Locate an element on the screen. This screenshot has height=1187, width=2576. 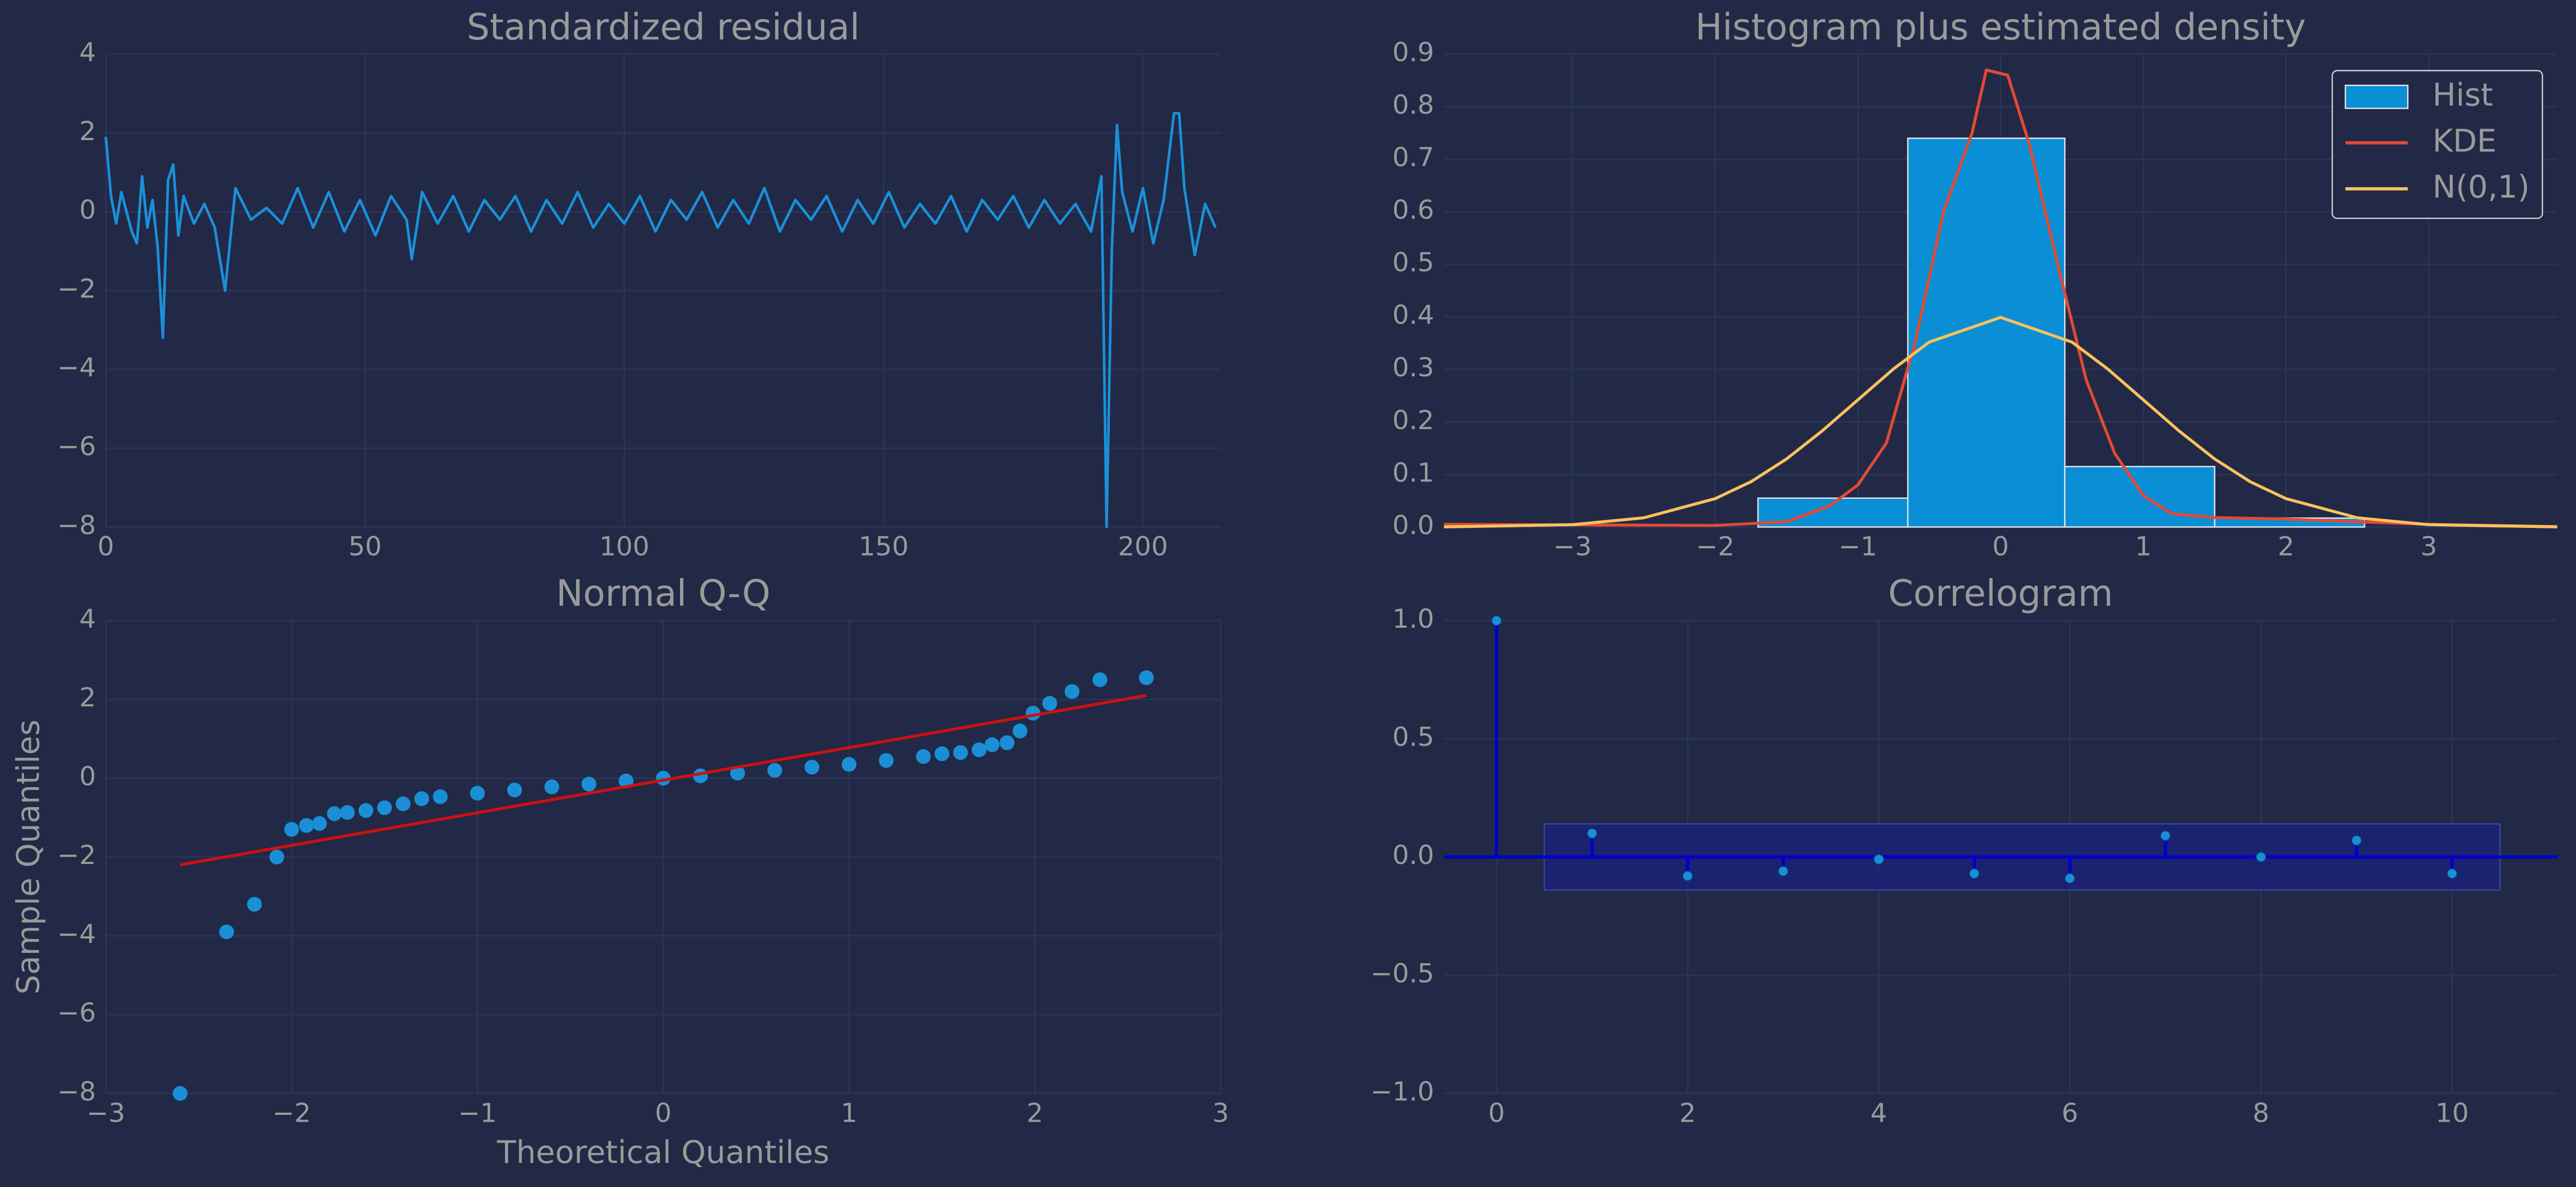
x-tick-label: 4 is located at coordinates (1878, 1113).